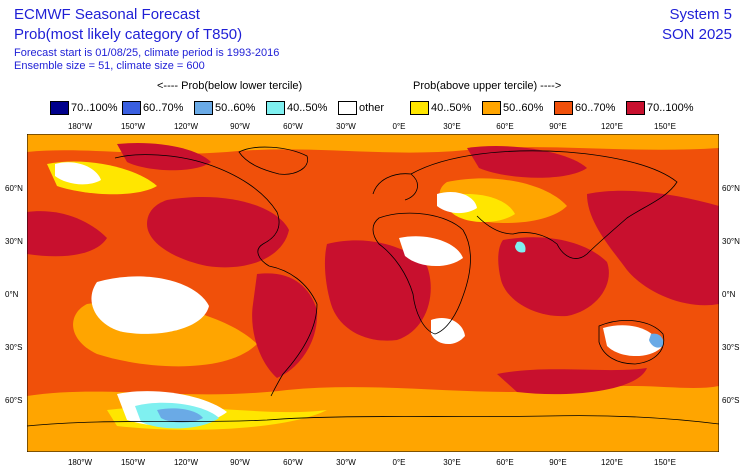 Image resolution: width=746 pixels, height=470 pixels. Describe the element at coordinates (80, 126) in the screenshot. I see `lon-tick-top: 180°W` at that location.